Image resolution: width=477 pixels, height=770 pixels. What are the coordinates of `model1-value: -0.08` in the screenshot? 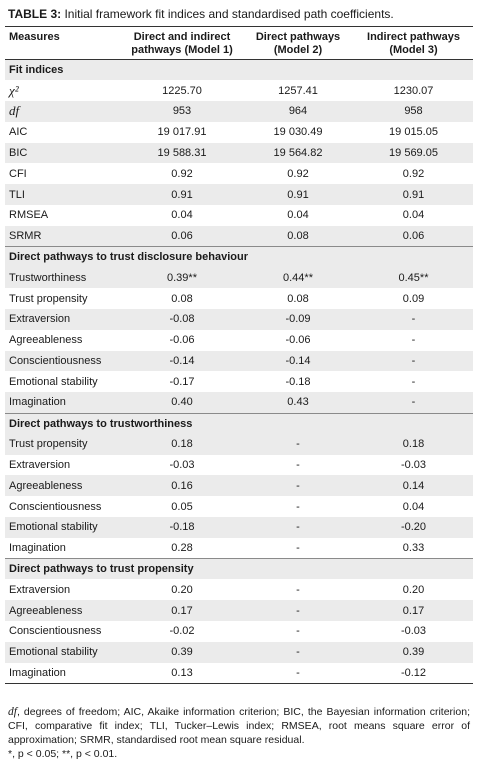 It's located at (182, 319).